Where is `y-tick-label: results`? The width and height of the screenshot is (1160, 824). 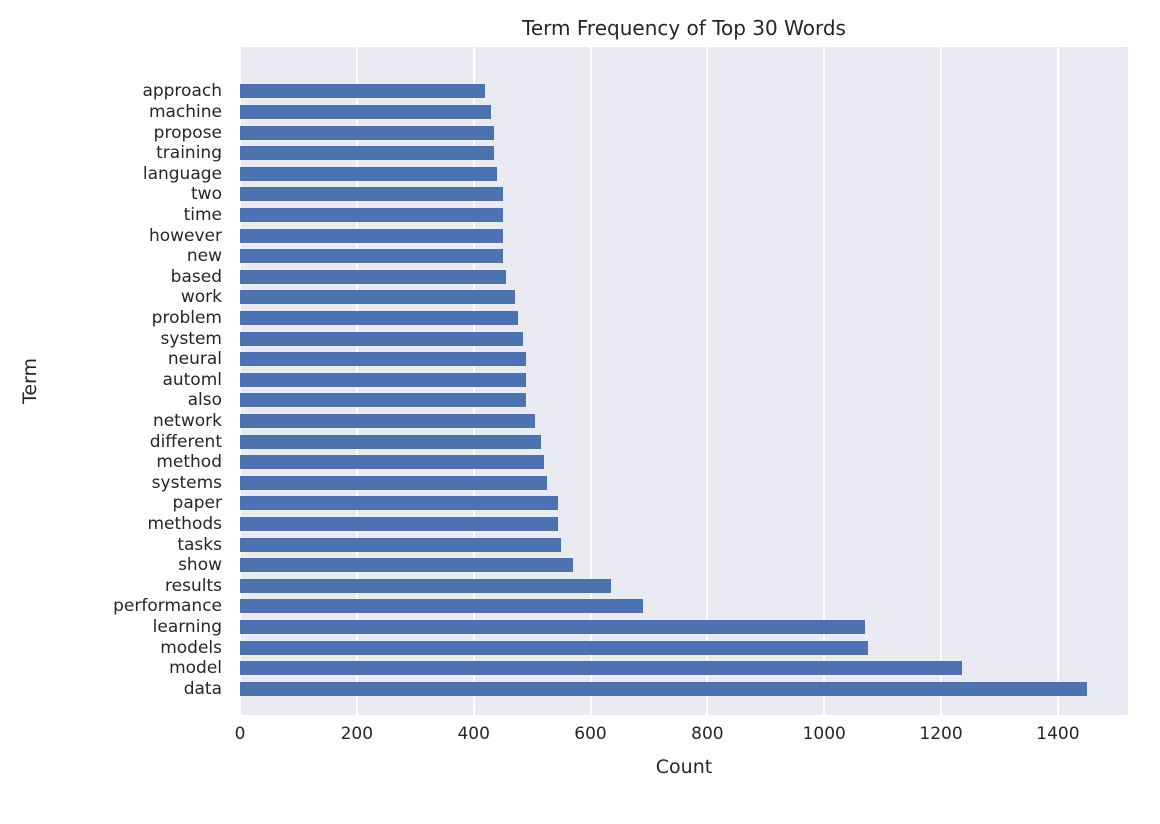
y-tick-label: results is located at coordinates (193, 585).